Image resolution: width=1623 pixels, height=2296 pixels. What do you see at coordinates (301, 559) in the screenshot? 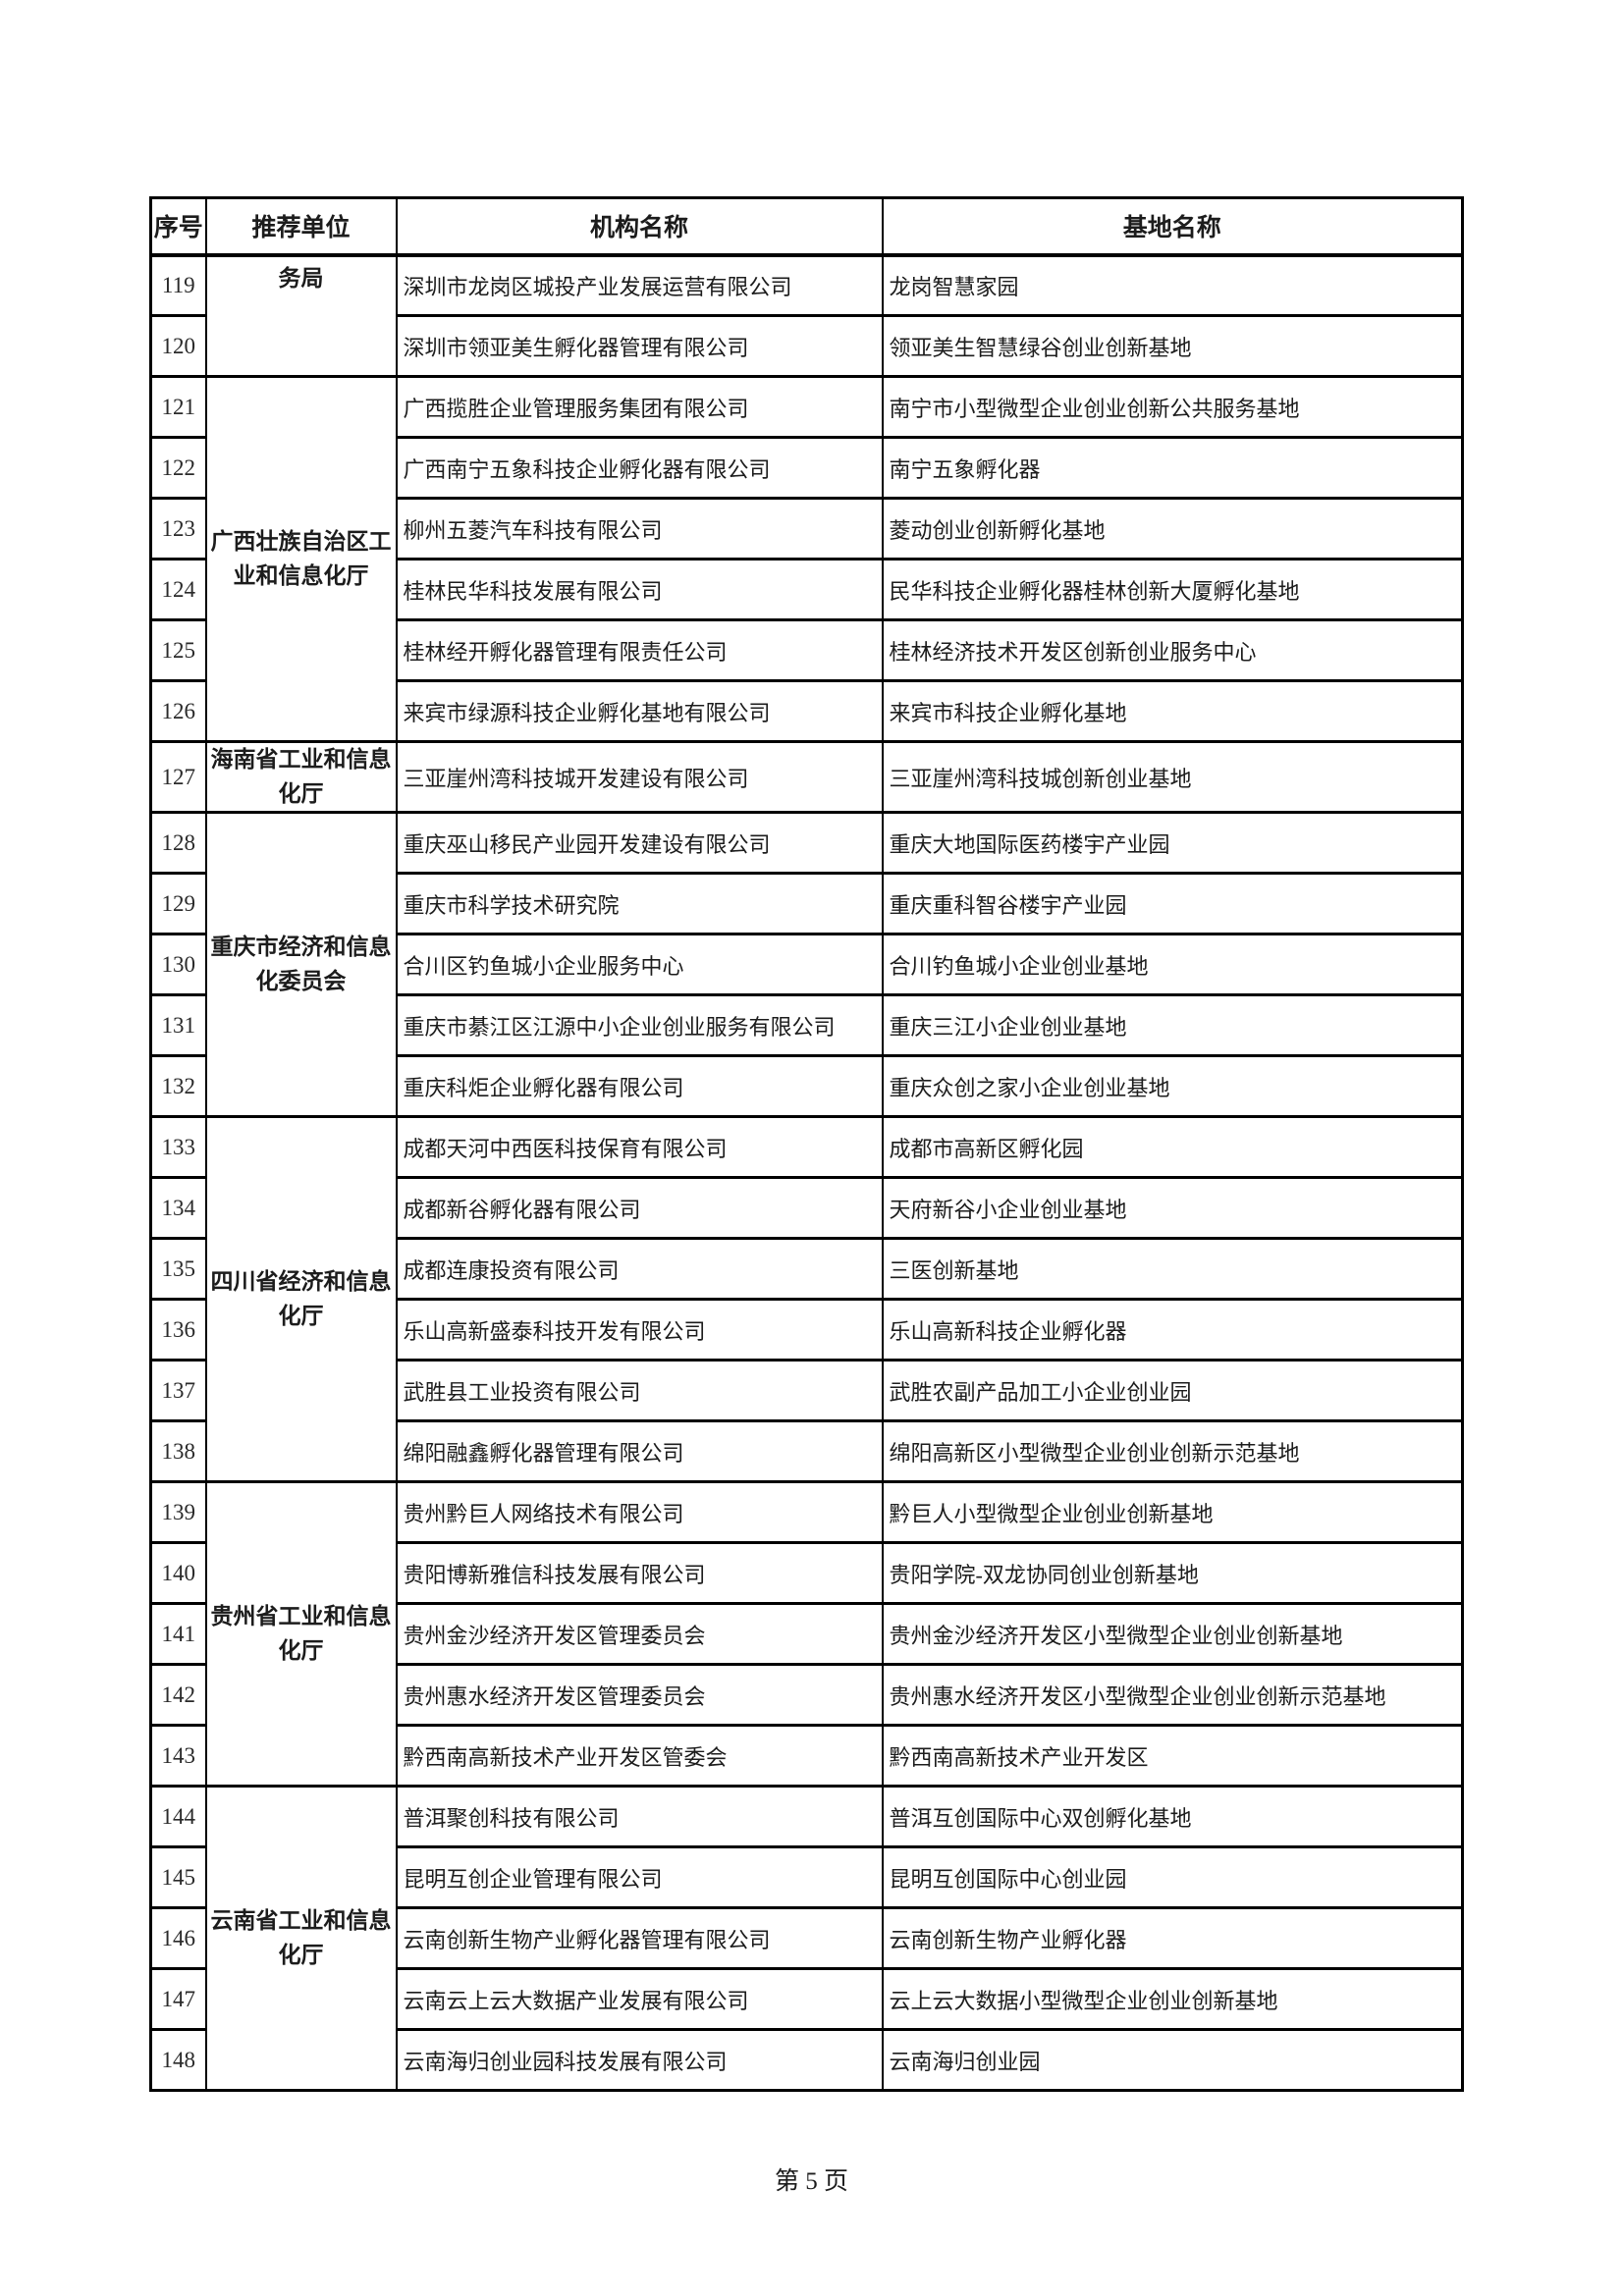
I see `unit-cell: 广西壮族自治区工业和信息化厅` at bounding box center [301, 559].